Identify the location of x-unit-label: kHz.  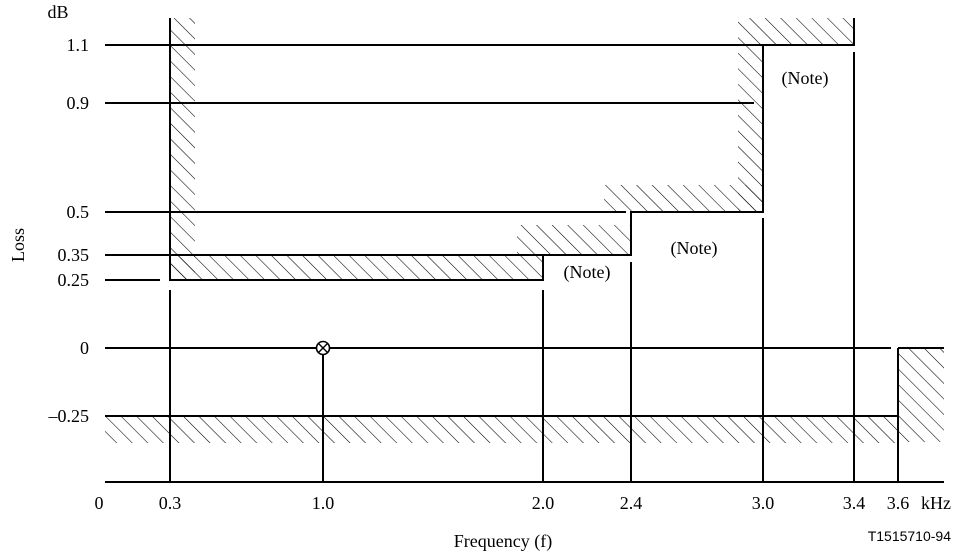
(936, 503).